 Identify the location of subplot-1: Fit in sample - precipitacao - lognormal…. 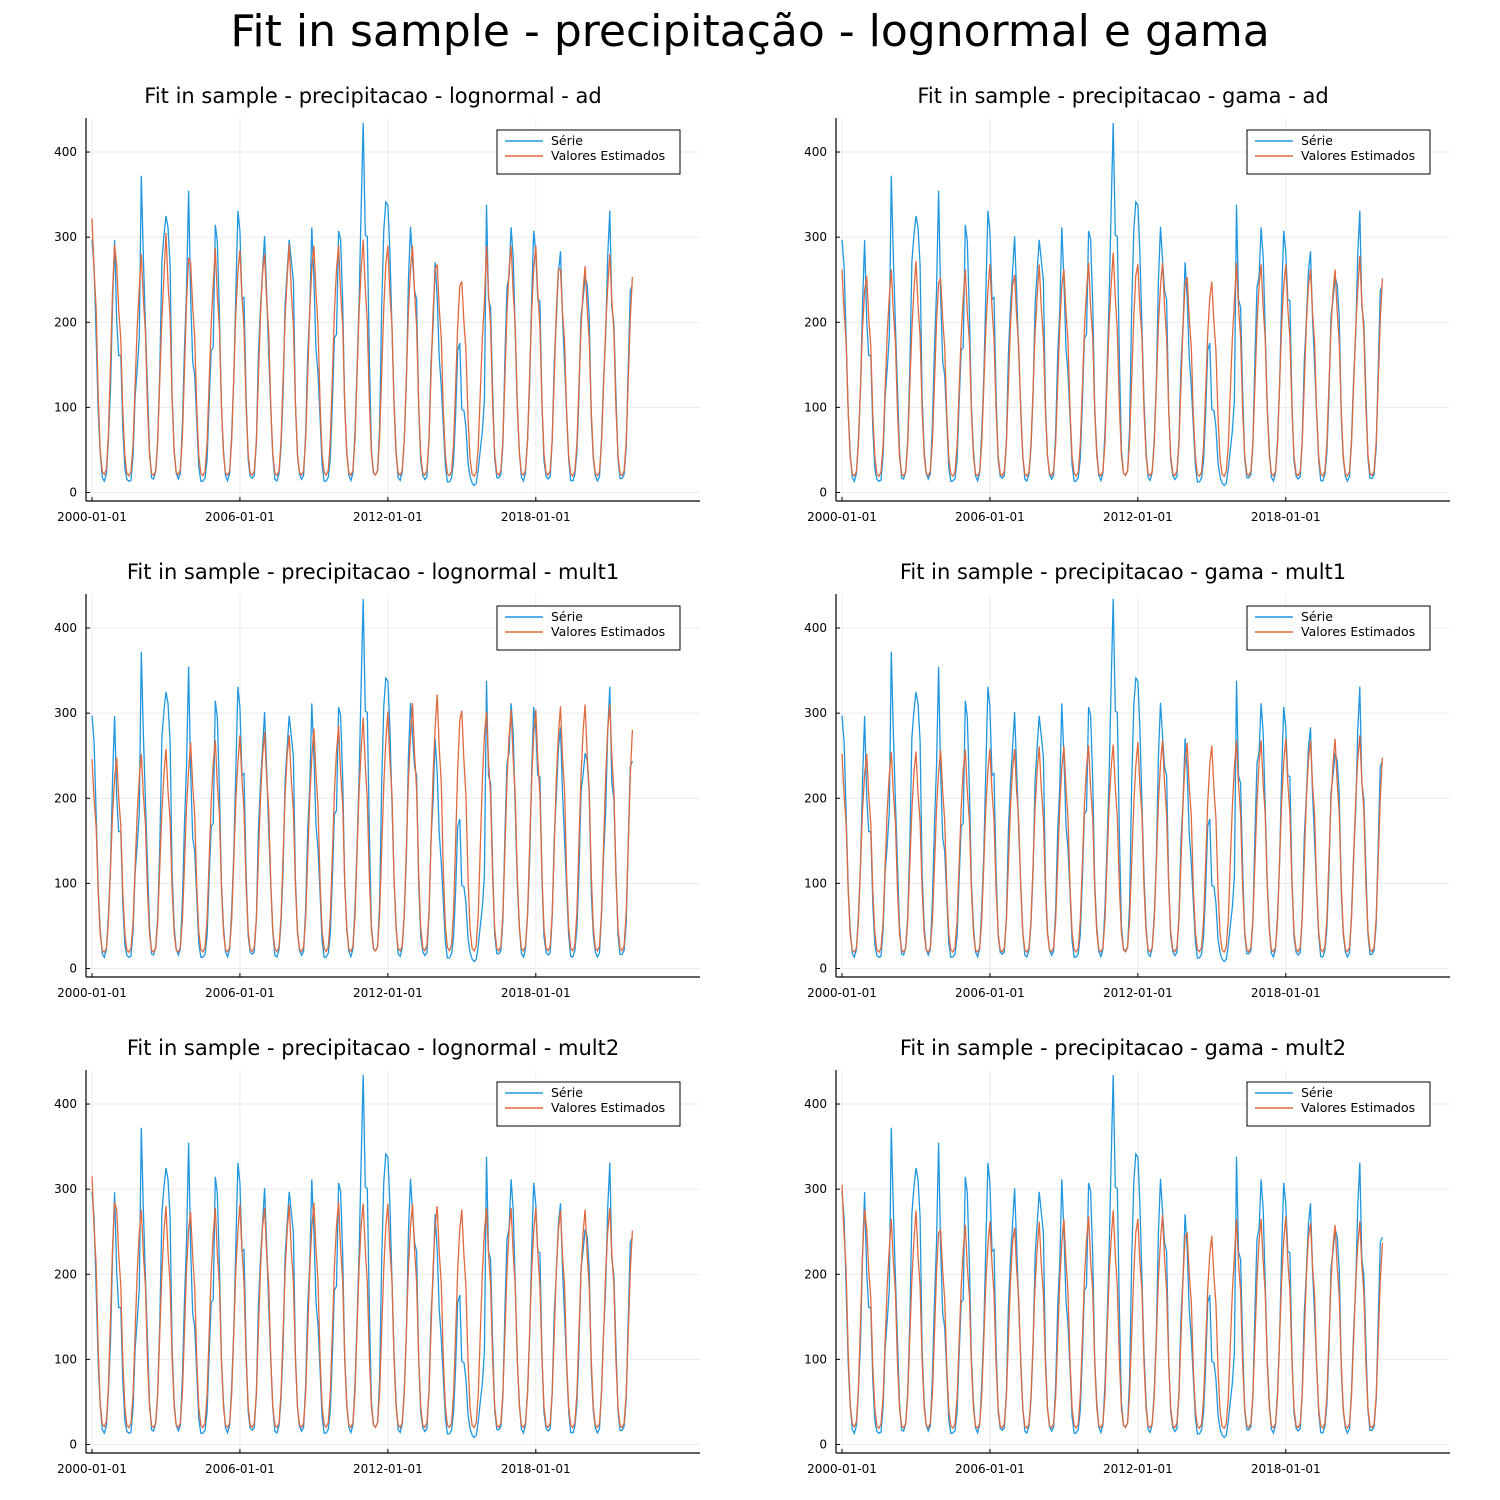
(377, 304).